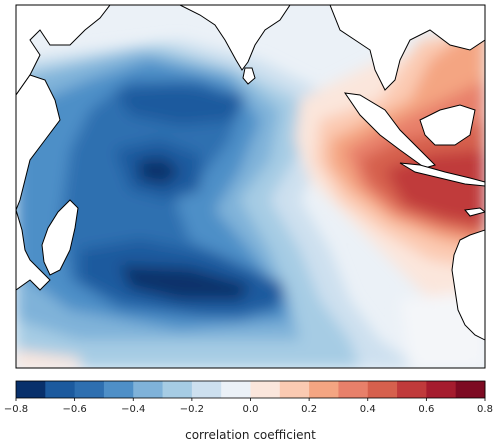 This screenshot has width=500, height=444. I want to click on colorbar-tick-label: 0.0, so click(251, 409).